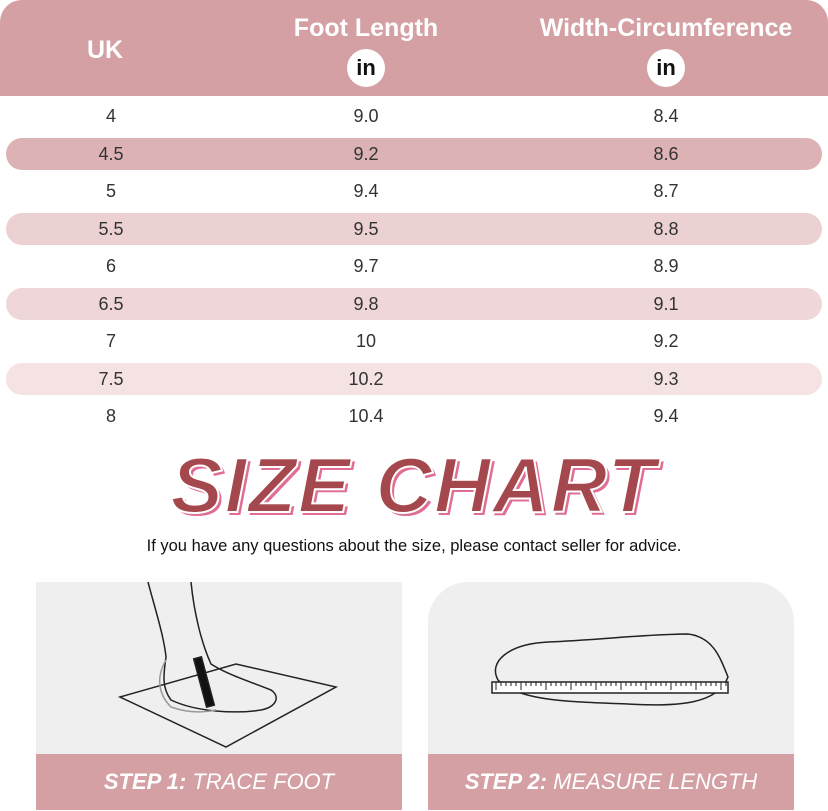  Describe the element at coordinates (414, 228) in the screenshot. I see `table-row: 5.5 9.5 8.8` at that location.